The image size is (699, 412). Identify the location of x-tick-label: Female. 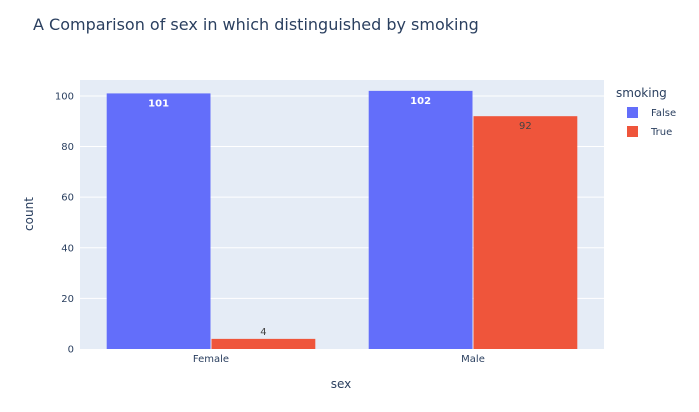
(211, 359).